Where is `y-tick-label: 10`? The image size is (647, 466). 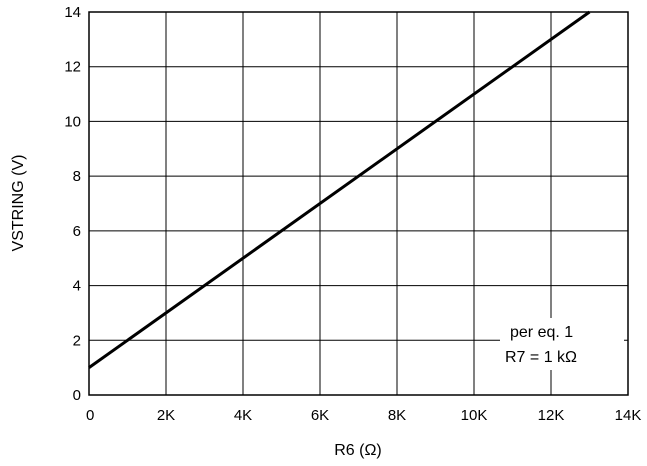 y-tick-label: 10 is located at coordinates (72, 121).